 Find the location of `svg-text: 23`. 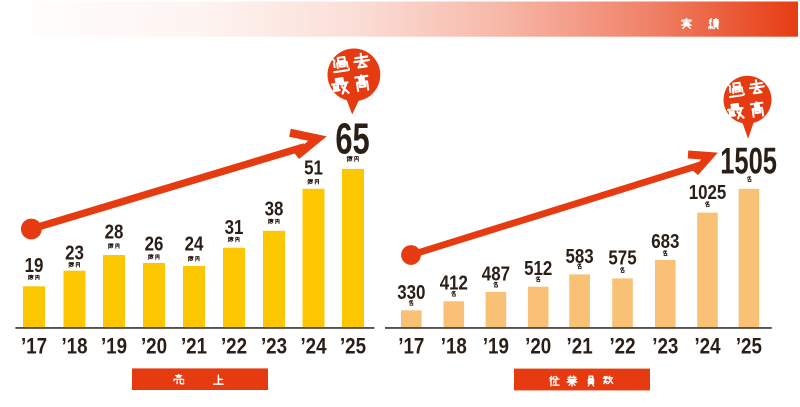

svg-text: 23 is located at coordinates (74, 252).